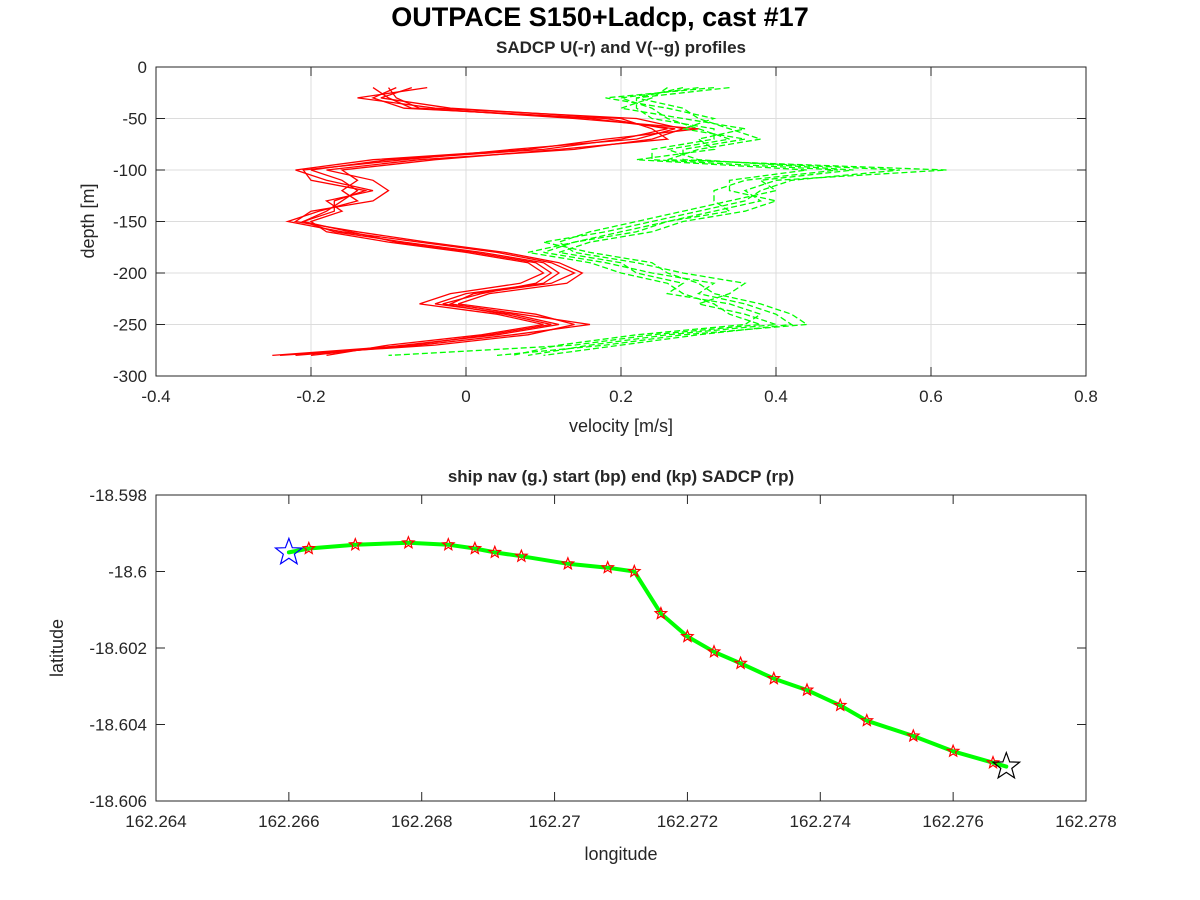  I want to click on y-tick-label: -150, so click(130, 222).